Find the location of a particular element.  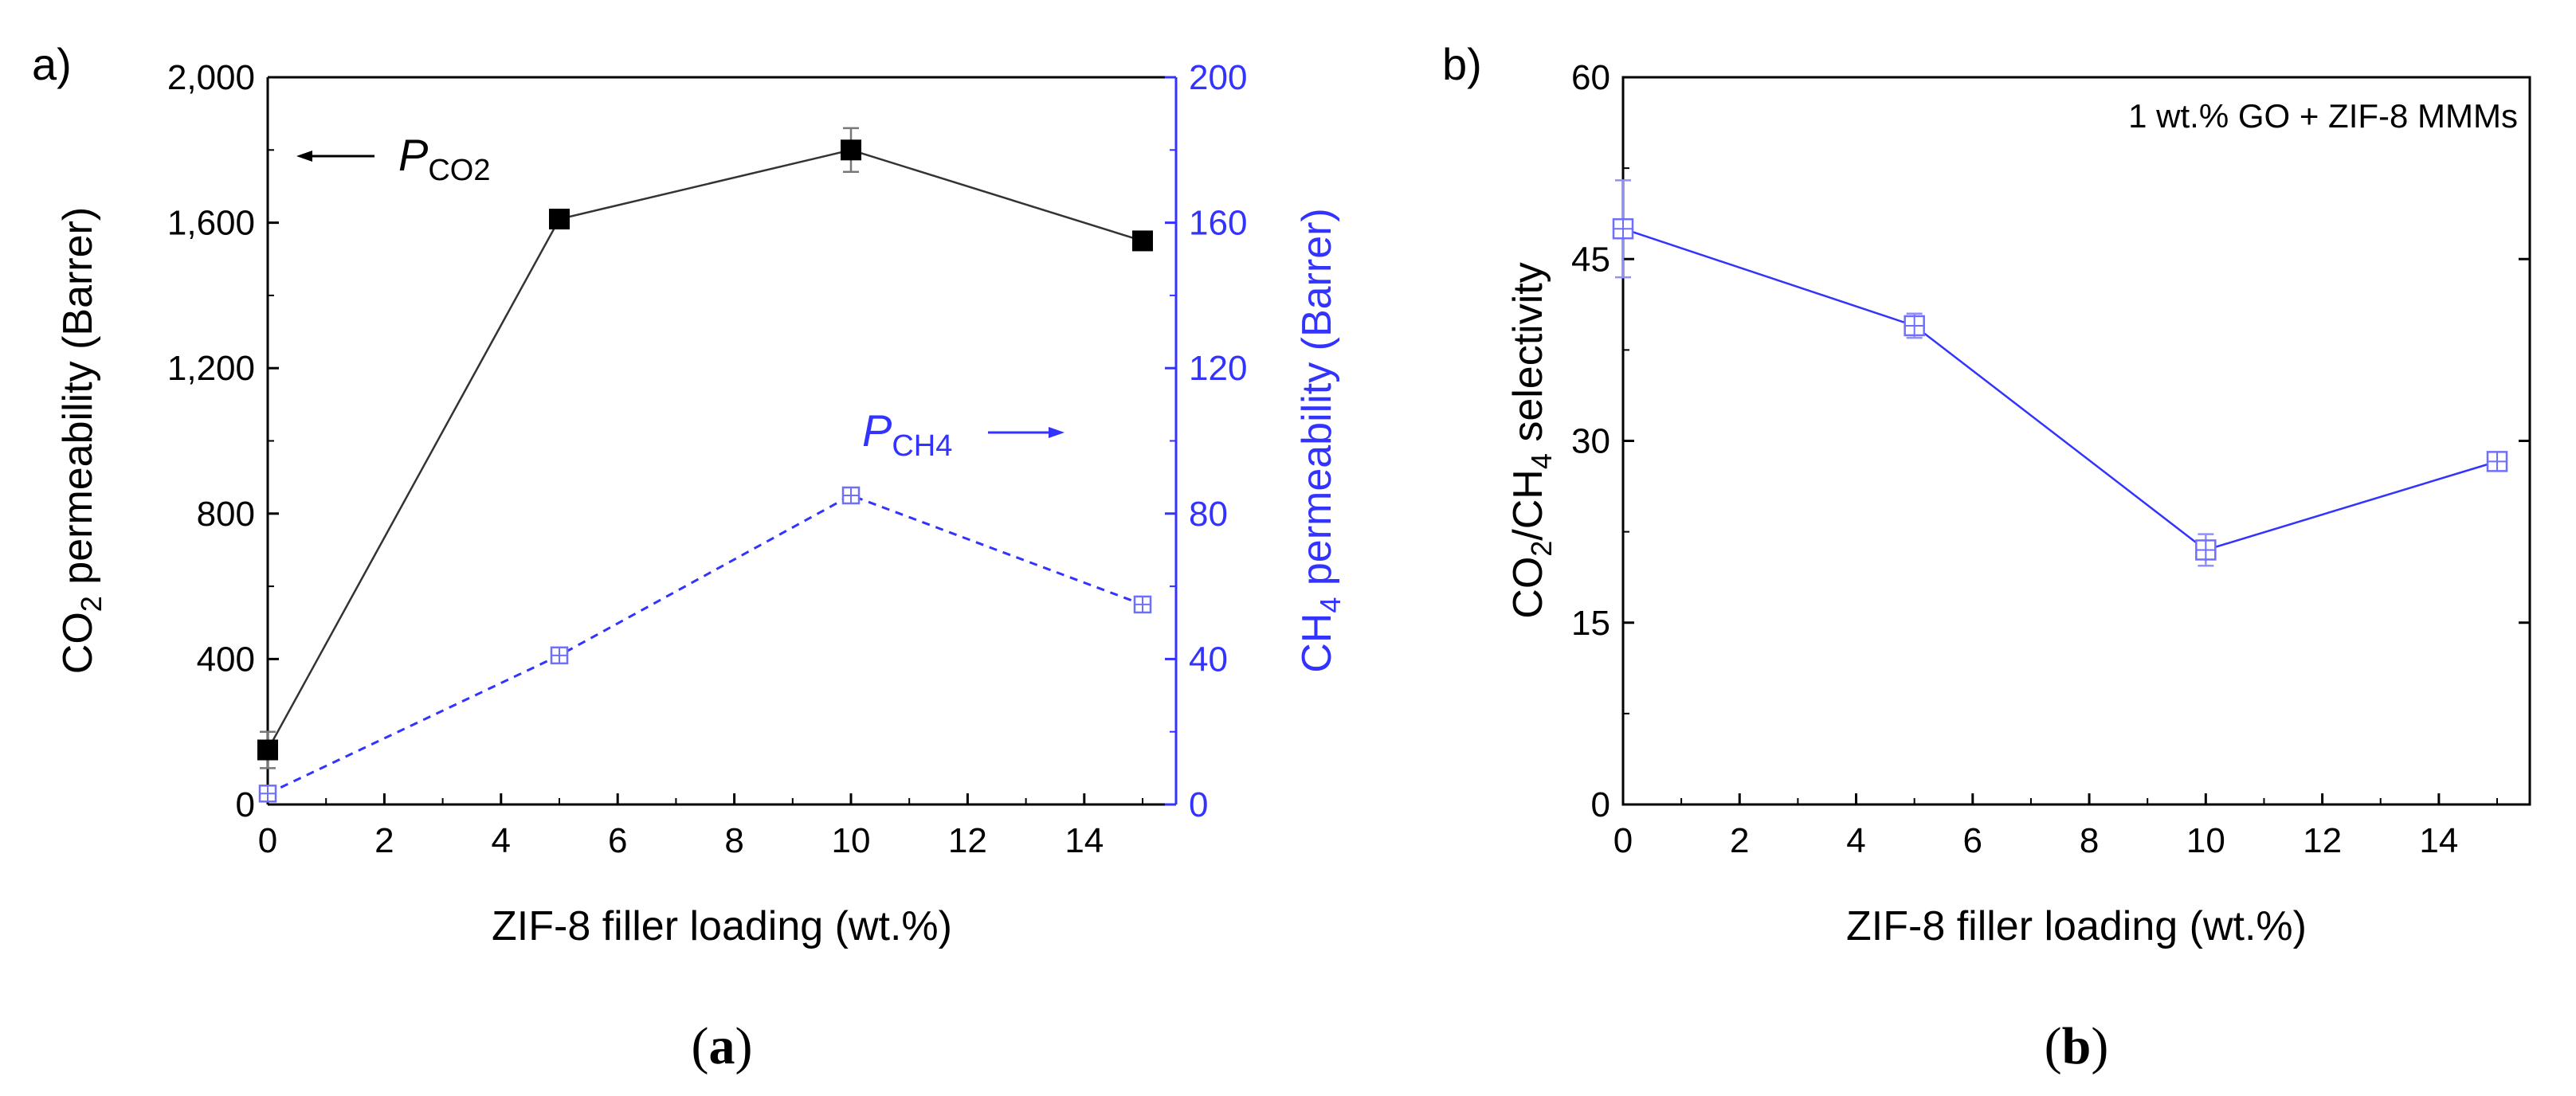

series-ch4 is located at coordinates (705, 644).